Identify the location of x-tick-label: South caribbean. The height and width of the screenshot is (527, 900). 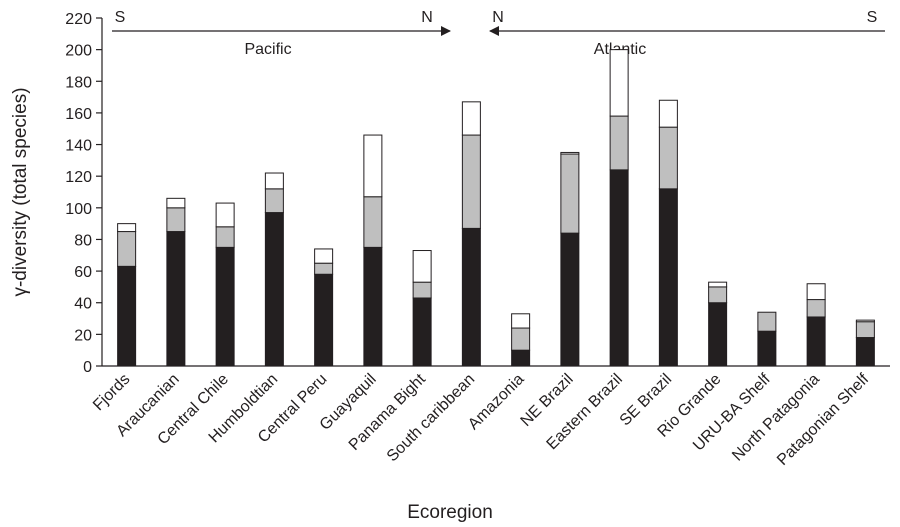
(431, 418).